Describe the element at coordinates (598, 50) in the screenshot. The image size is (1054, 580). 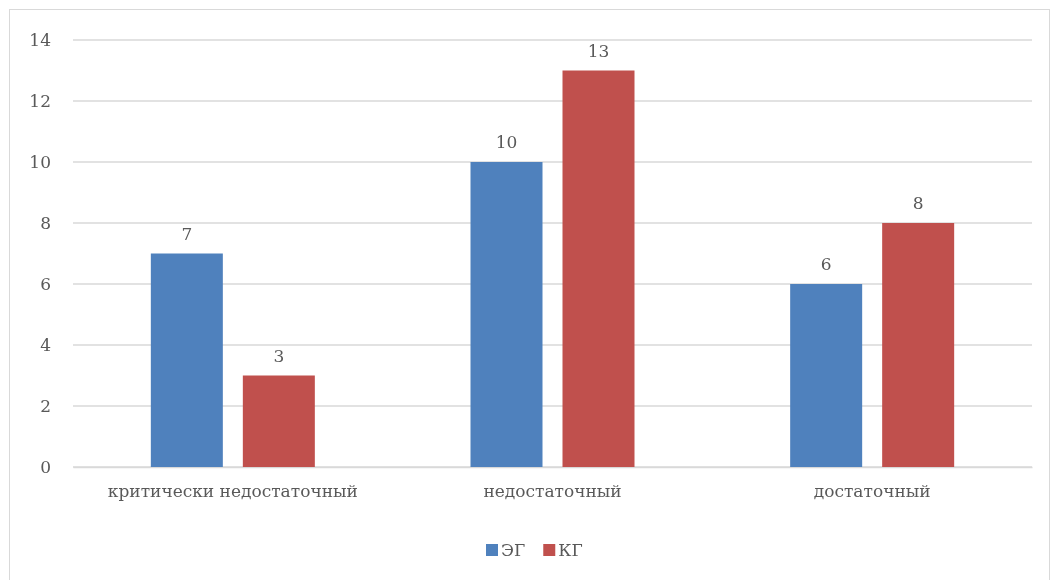
I see `data-label: 13` at that location.